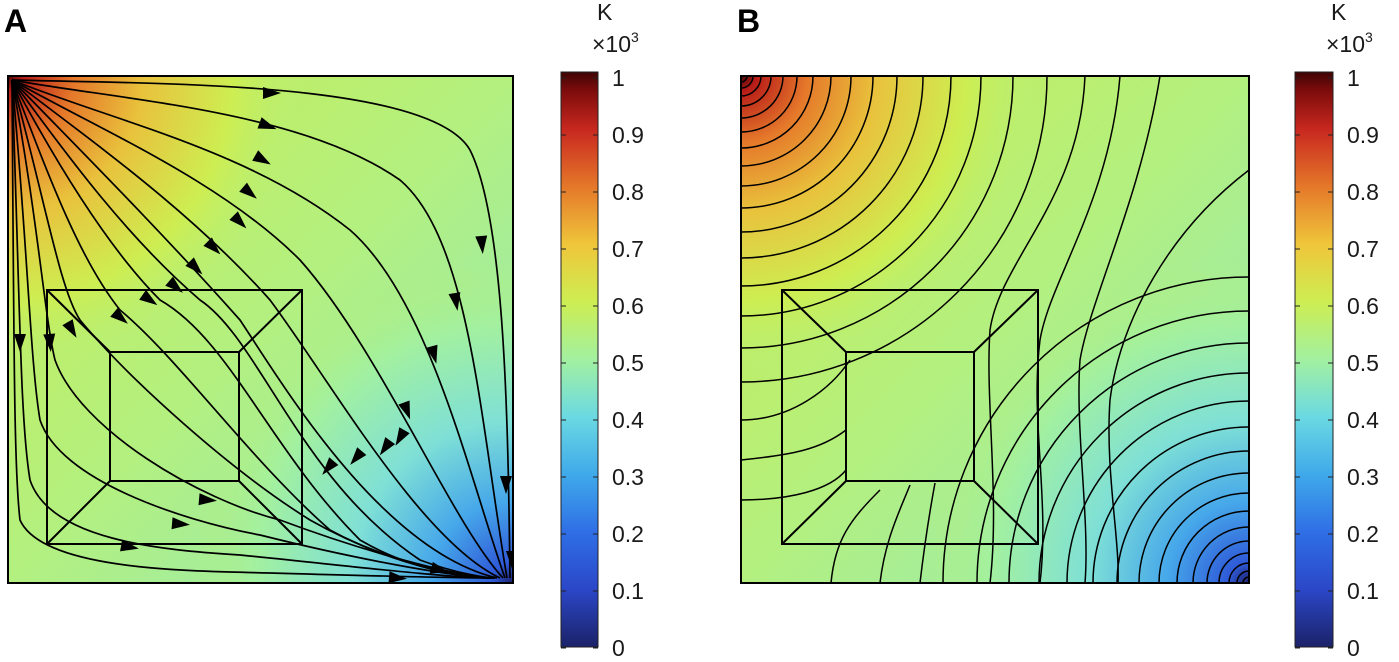  I want to click on colorbar-a-tick-label: 0, so click(618, 648).